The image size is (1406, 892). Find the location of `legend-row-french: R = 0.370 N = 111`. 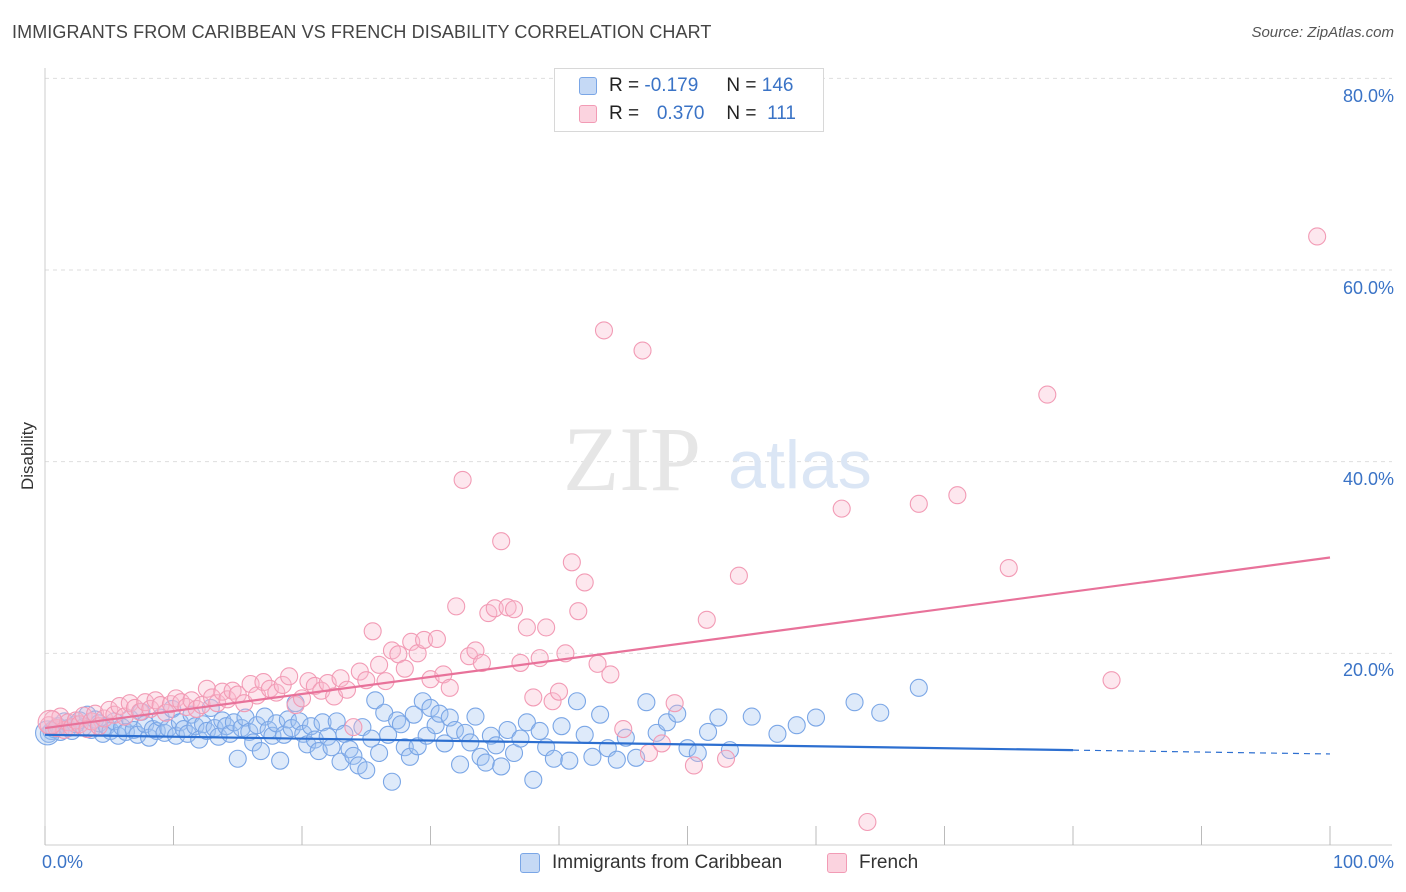

legend-row-french: R = 0.370 N = 111 is located at coordinates (687, 114).